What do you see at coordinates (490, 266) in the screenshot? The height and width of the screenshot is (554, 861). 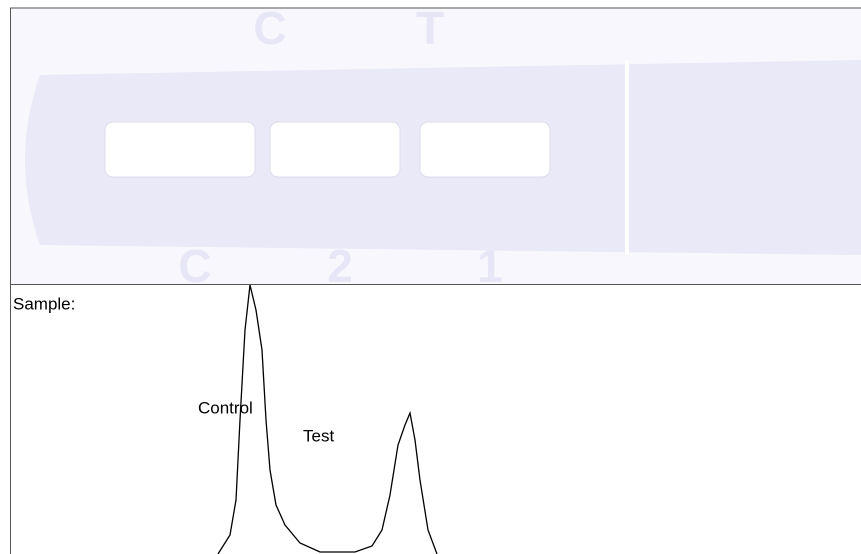 I see `strip-mark: 1` at bounding box center [490, 266].